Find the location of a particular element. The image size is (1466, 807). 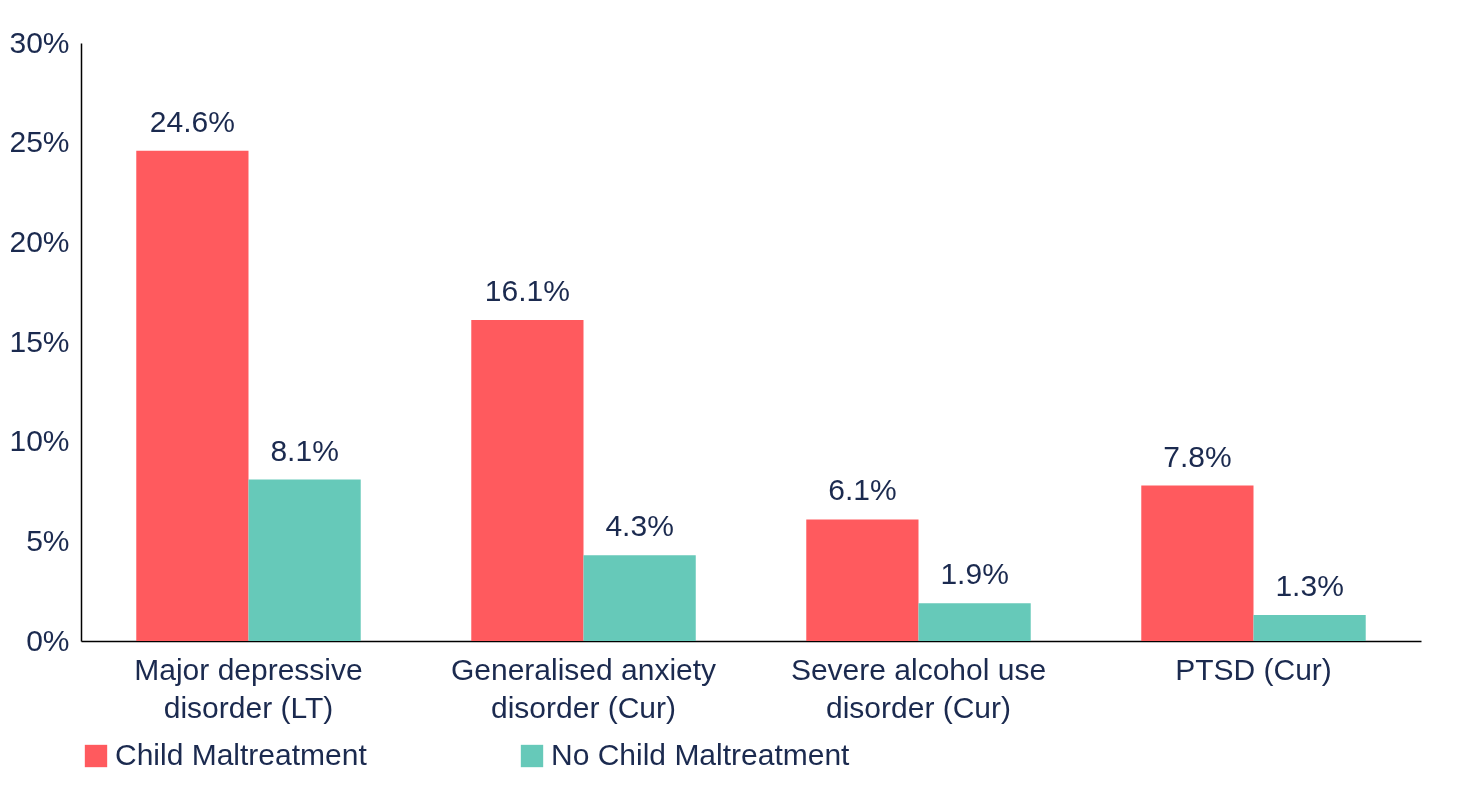

data-label: 8.1% is located at coordinates (304, 450).